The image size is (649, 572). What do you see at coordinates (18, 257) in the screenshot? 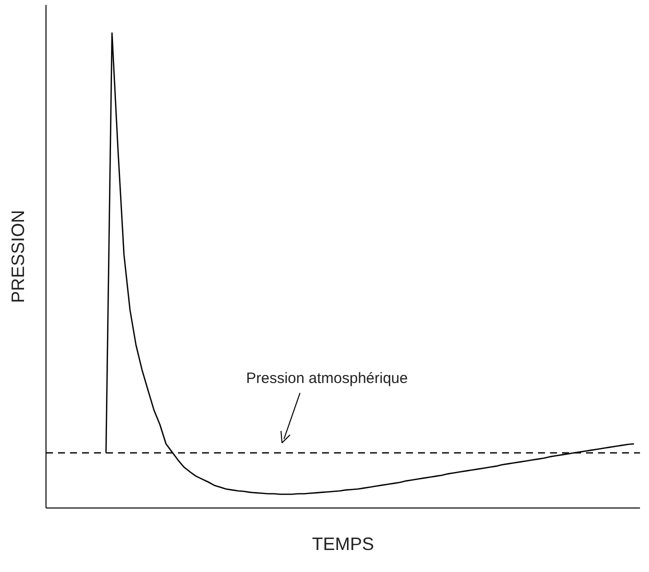
I see `y-axis-title: PRESSION` at bounding box center [18, 257].